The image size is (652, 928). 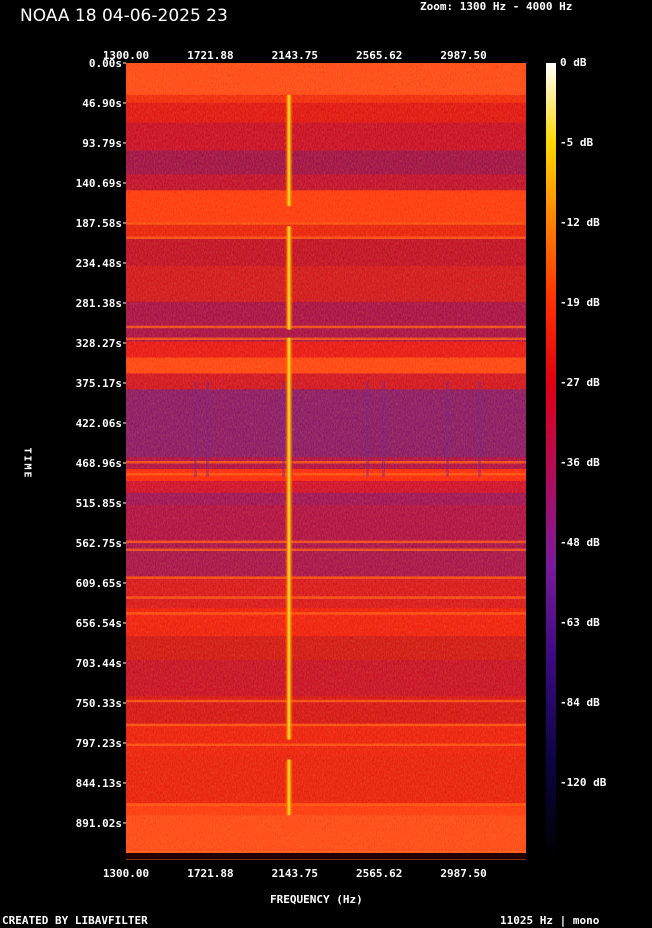 What do you see at coordinates (580, 382) in the screenshot?
I see `colorbar-tick-label: -27 dB` at bounding box center [580, 382].